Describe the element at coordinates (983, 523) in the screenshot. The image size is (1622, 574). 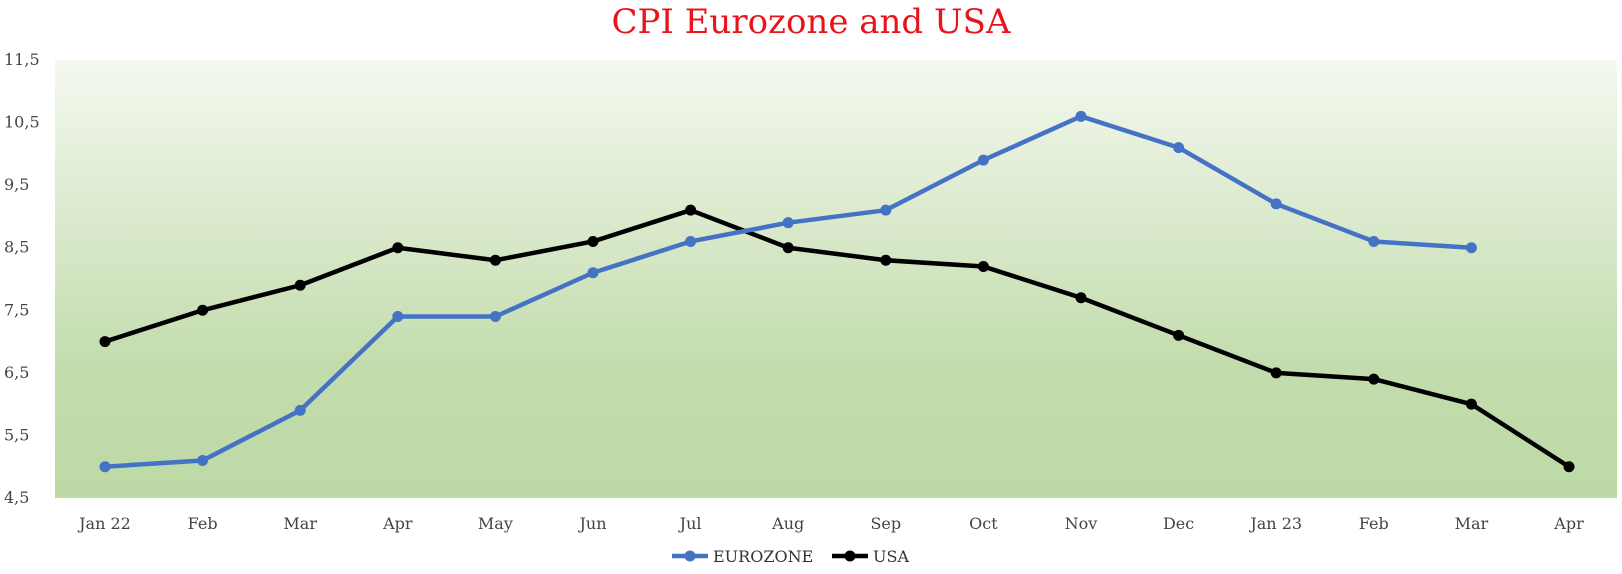
I see `x-tick-label: Oct` at that location.